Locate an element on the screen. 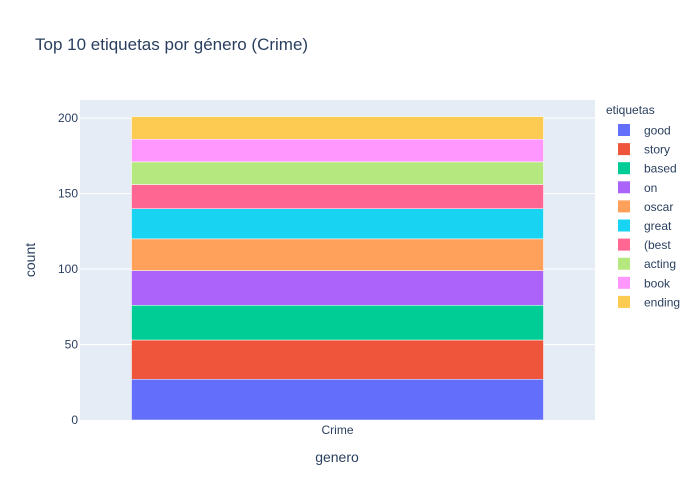  legend-item: (best is located at coordinates (644, 245).